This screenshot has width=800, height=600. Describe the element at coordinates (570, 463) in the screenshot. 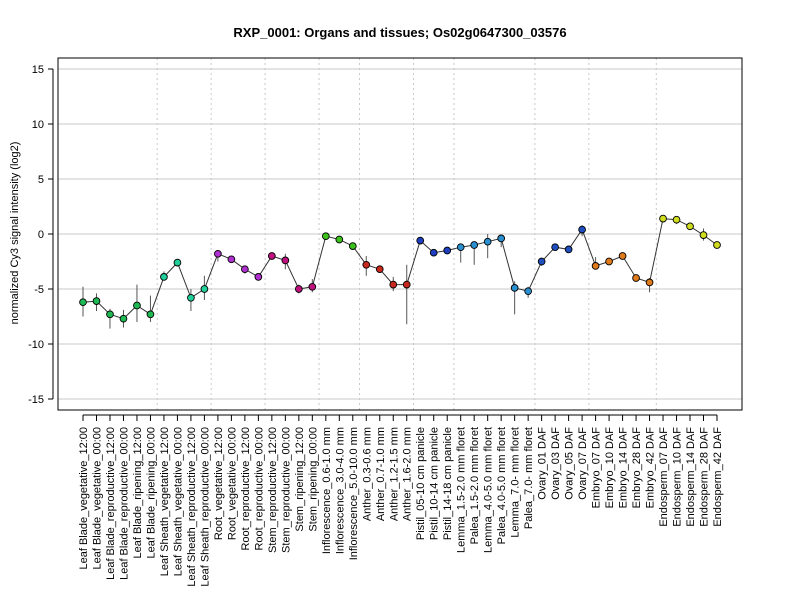

I see `x-tick-label: Ovary_05 DAF` at that location.